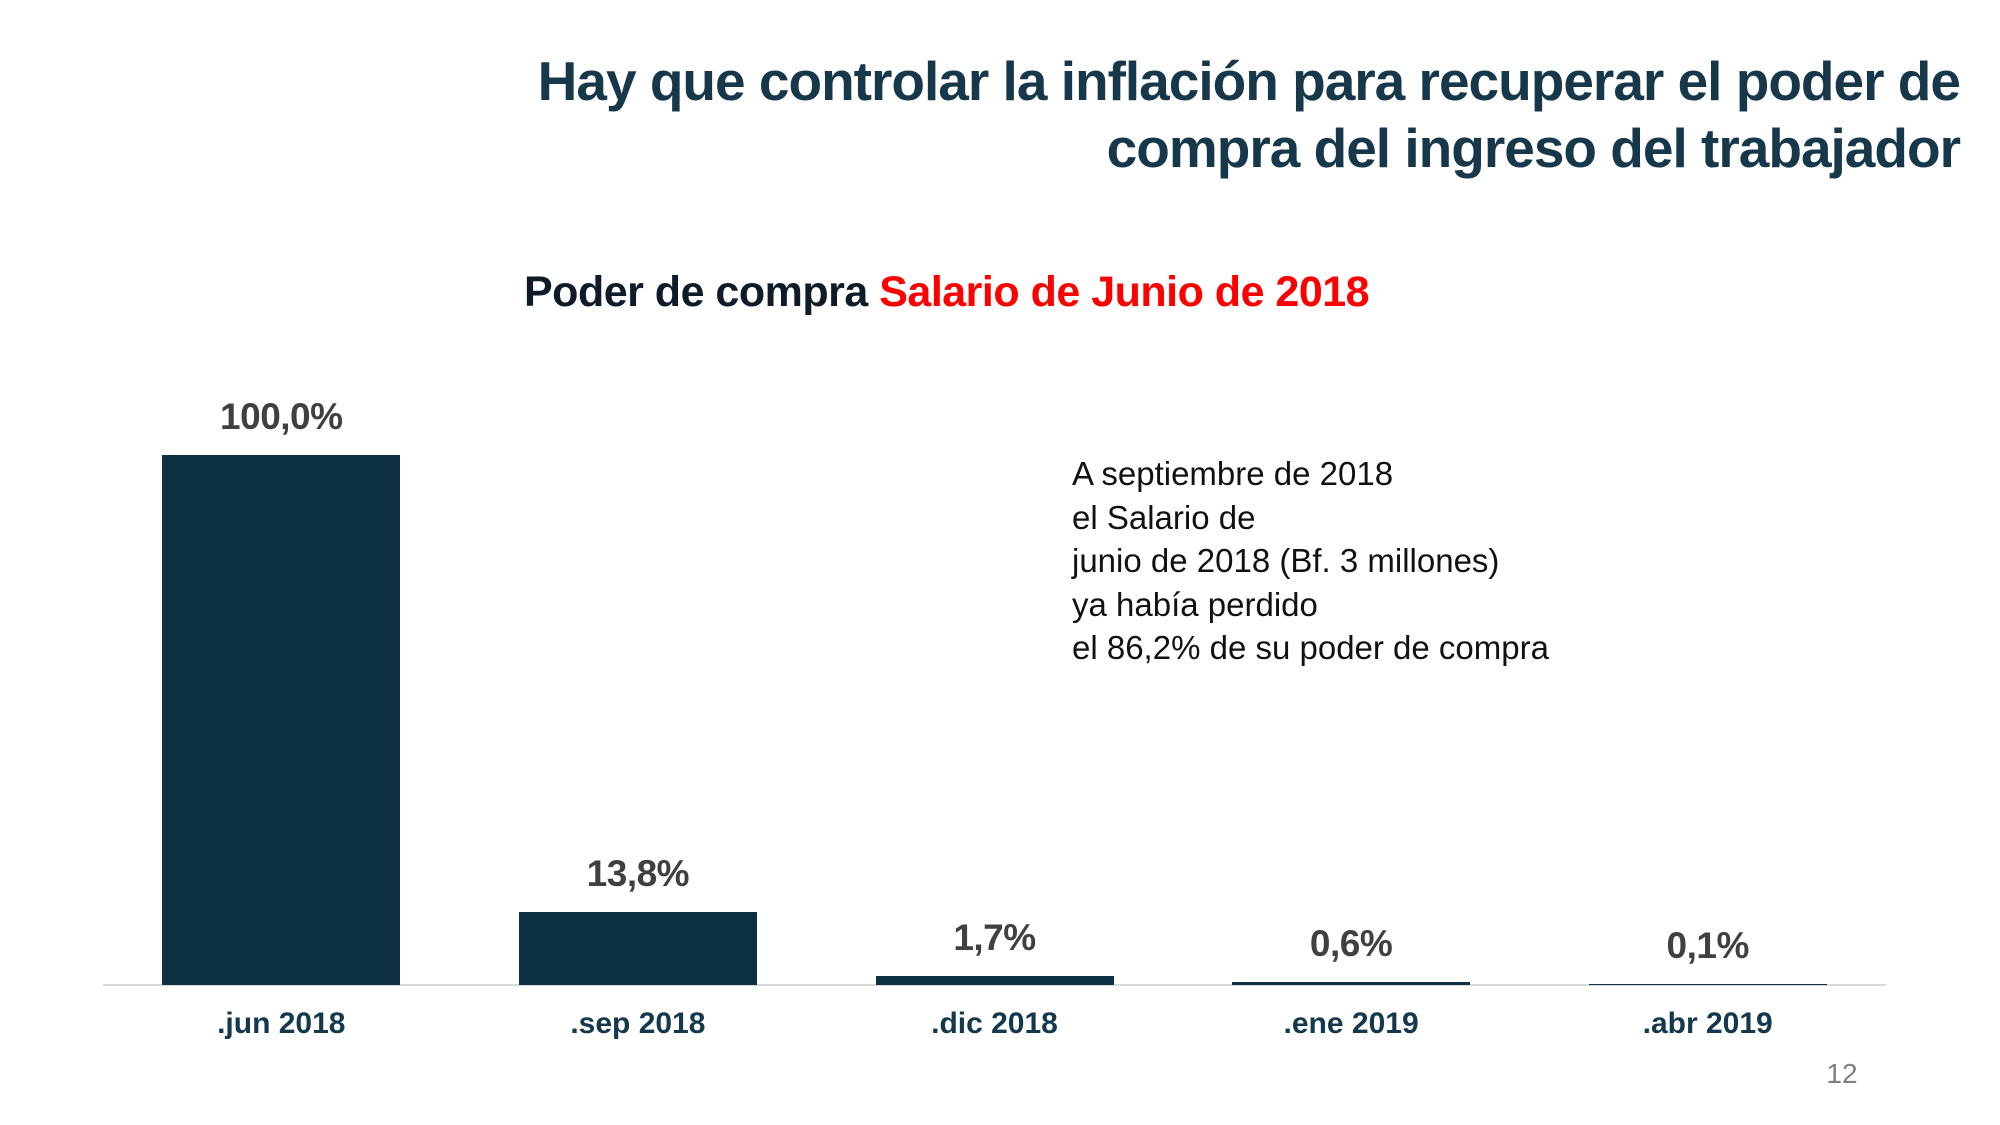  What do you see at coordinates (702, 292) in the screenshot?
I see `chart-title-prefix: Poder de compra` at bounding box center [702, 292].